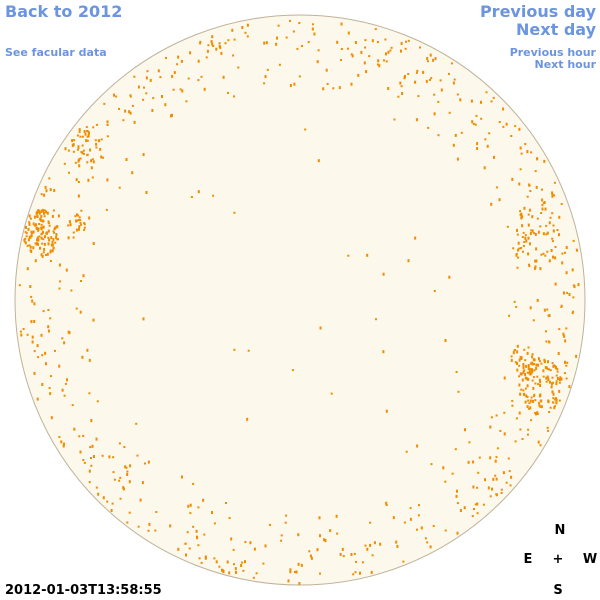 The height and width of the screenshot is (600, 600). What do you see at coordinates (566, 64) in the screenshot?
I see `next-hour-link: Next hour` at bounding box center [566, 64].